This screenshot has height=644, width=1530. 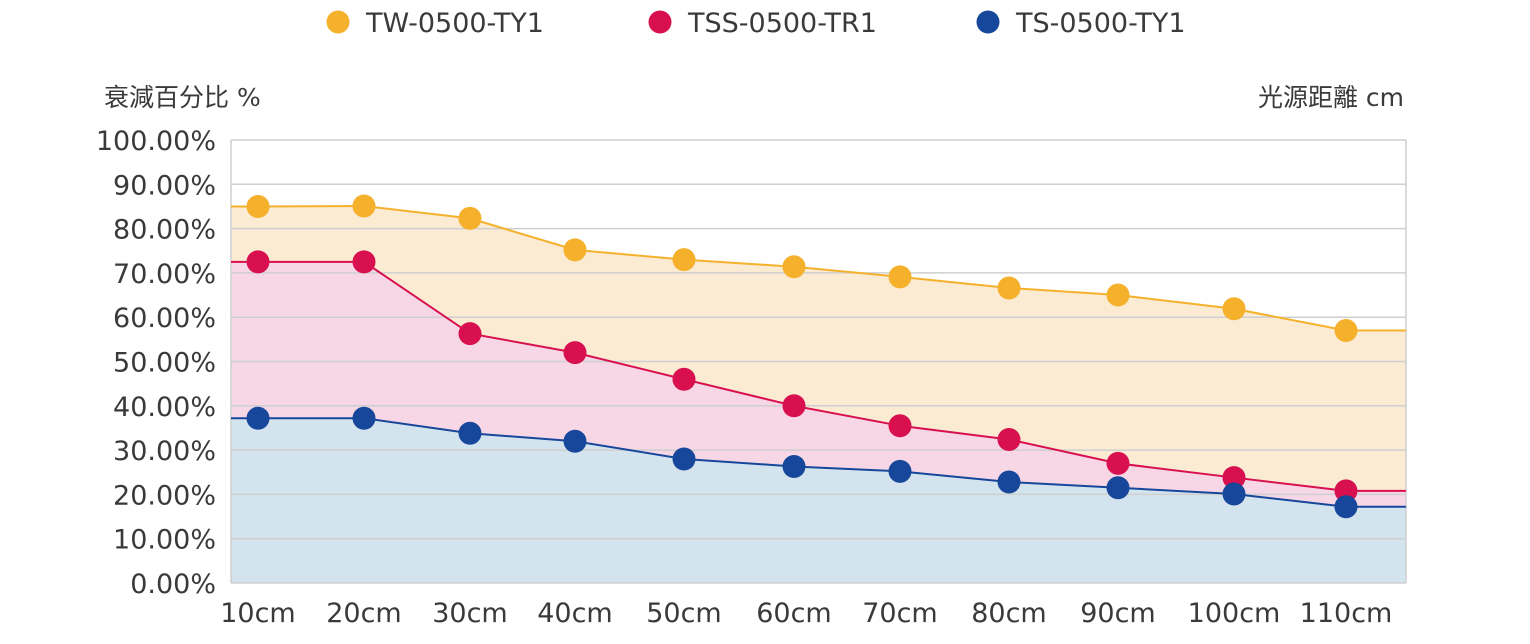 I want to click on legend-label-tss-0500-tr1: TSS-0500-TR1, so click(x=782, y=23).